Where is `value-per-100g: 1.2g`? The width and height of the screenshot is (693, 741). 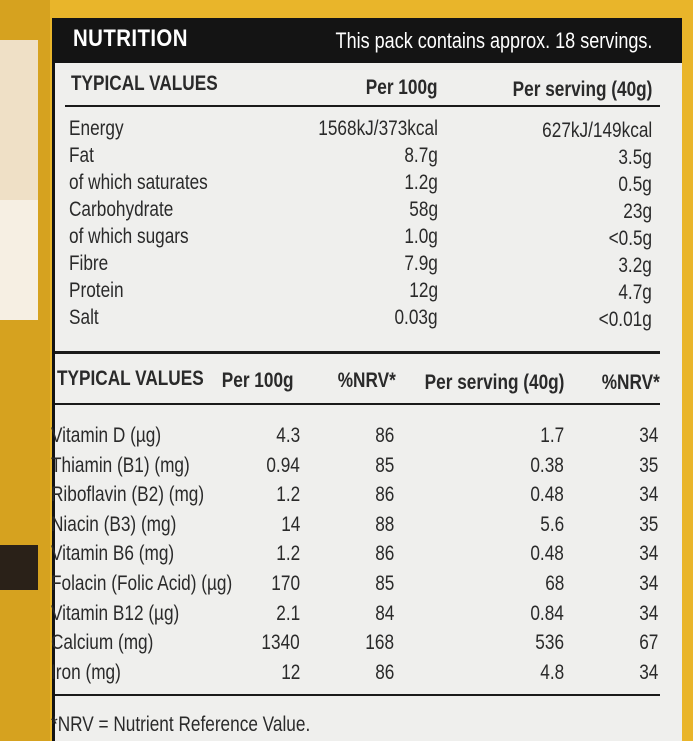
value-per-100g: 1.2g is located at coordinates (421, 182).